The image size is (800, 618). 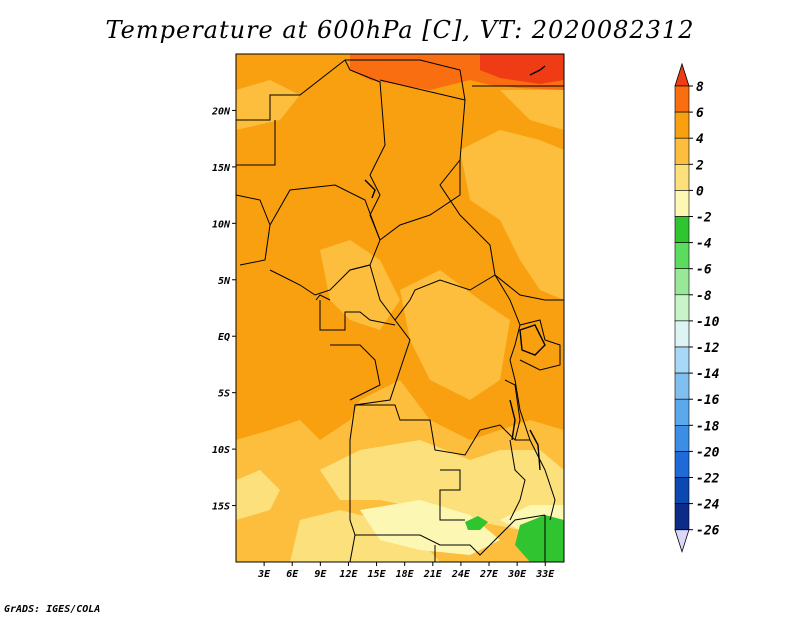 What do you see at coordinates (224, 281) in the screenshot?
I see `lat-label: 5N` at bounding box center [224, 281].